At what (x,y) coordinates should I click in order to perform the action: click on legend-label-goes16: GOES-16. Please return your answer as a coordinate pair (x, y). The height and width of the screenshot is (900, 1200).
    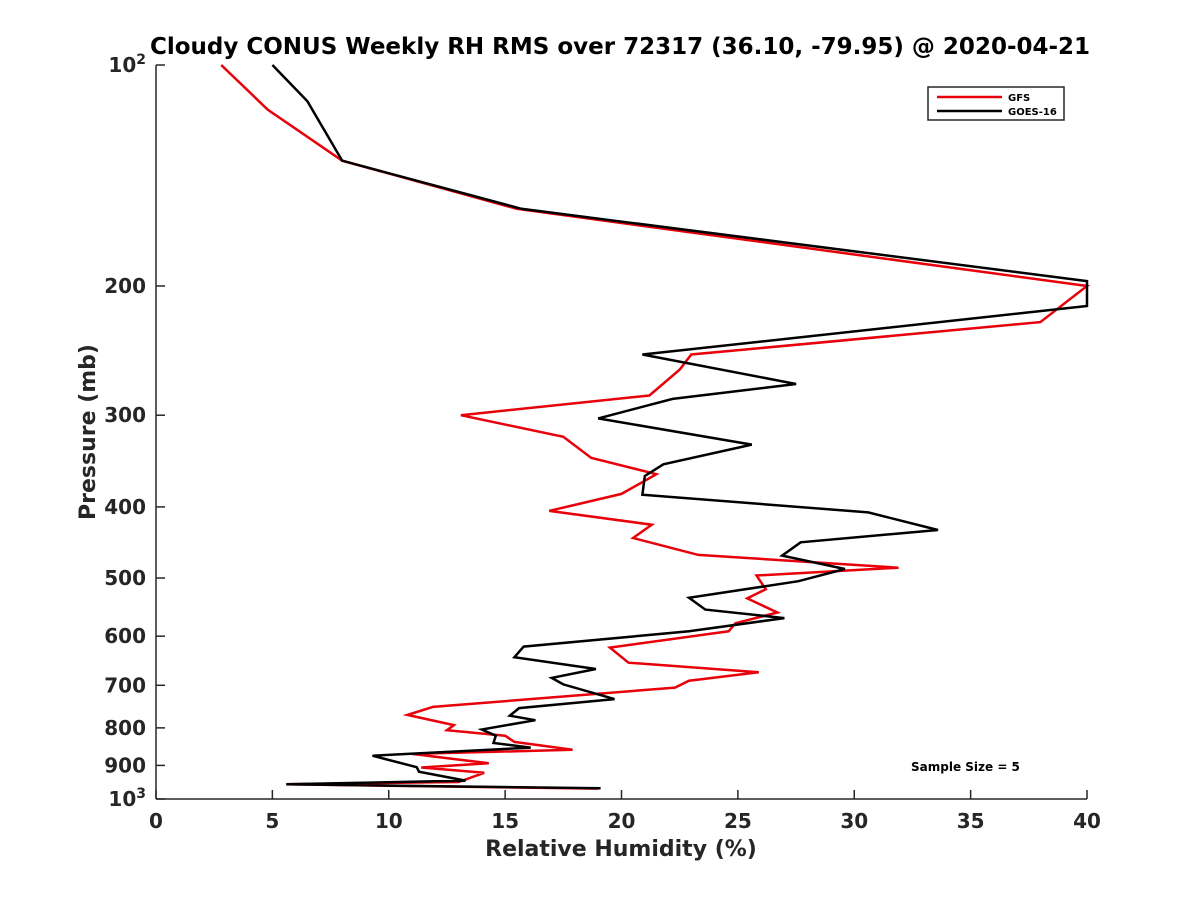
    Looking at the image, I should click on (1032, 112).